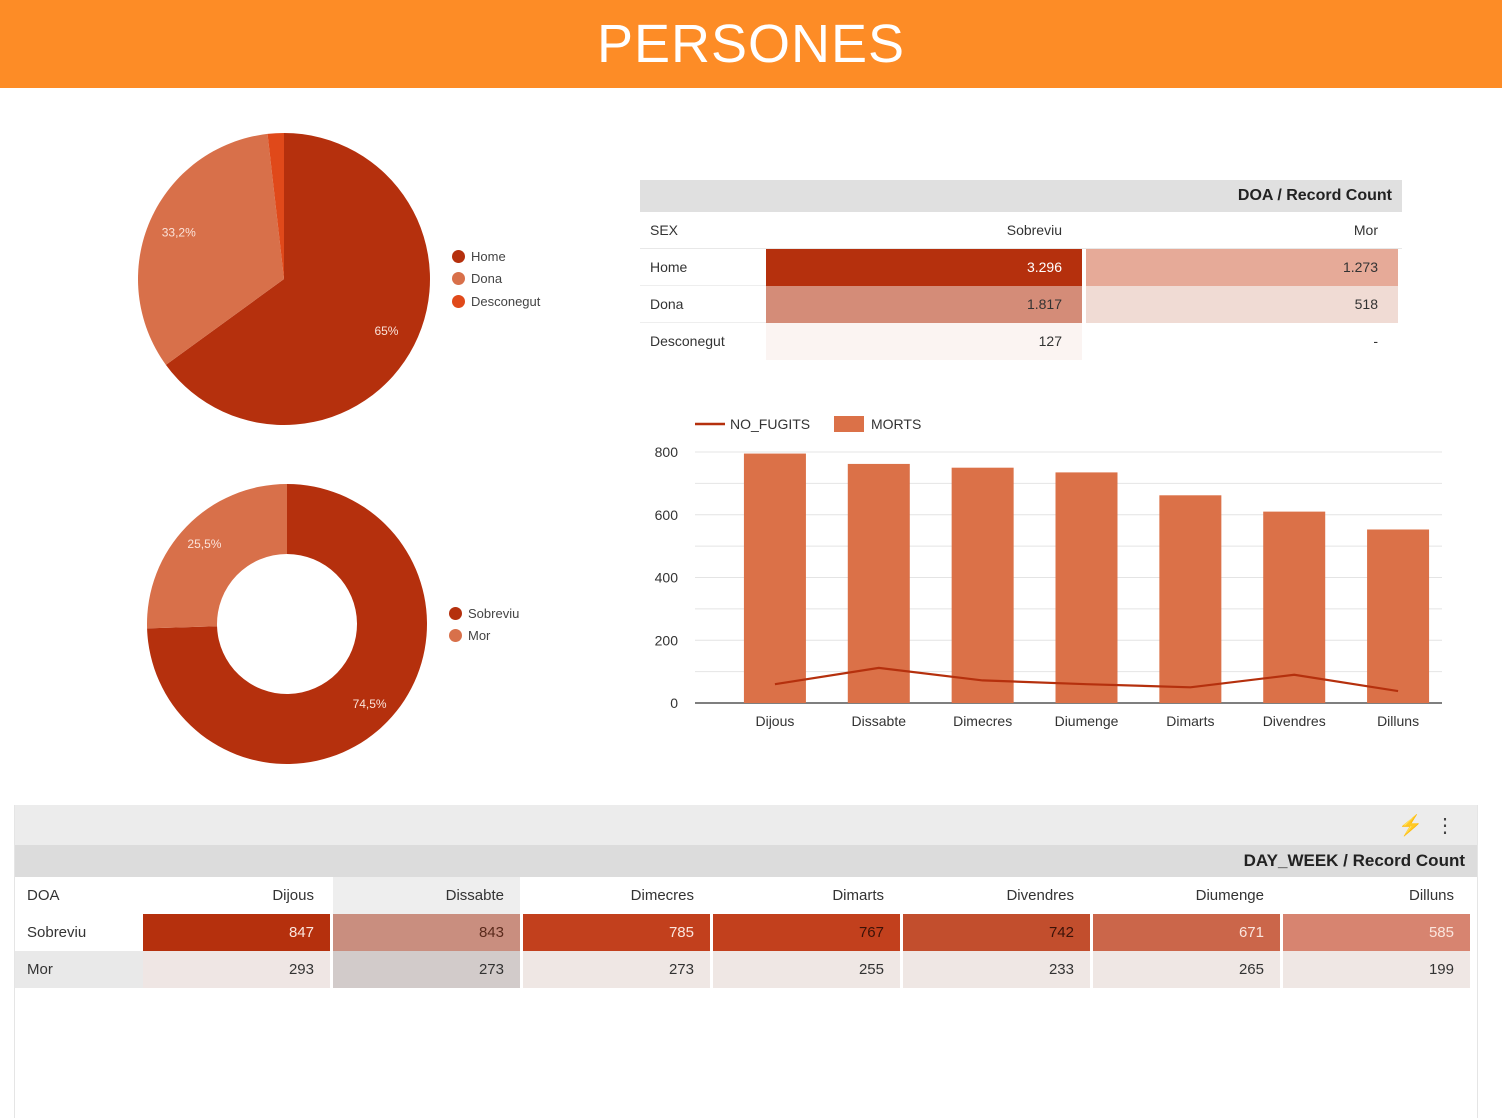  I want to click on donut-chart-doa: 74,5% 25,5%, so click(290, 629).